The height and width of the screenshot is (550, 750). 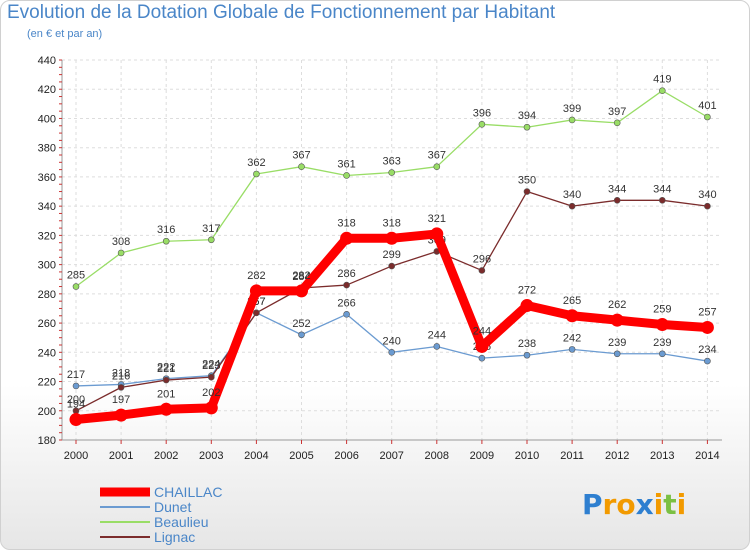 I want to click on data-label-beaulieu: 285, so click(x=76, y=276).